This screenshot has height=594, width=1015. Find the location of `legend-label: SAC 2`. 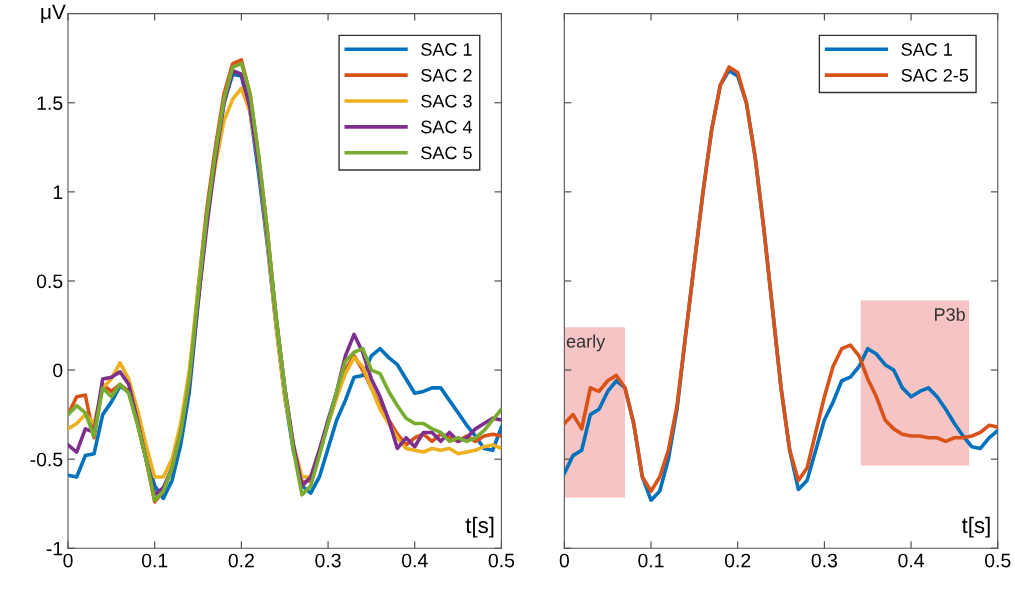

legend-label: SAC 2 is located at coordinates (446, 75).